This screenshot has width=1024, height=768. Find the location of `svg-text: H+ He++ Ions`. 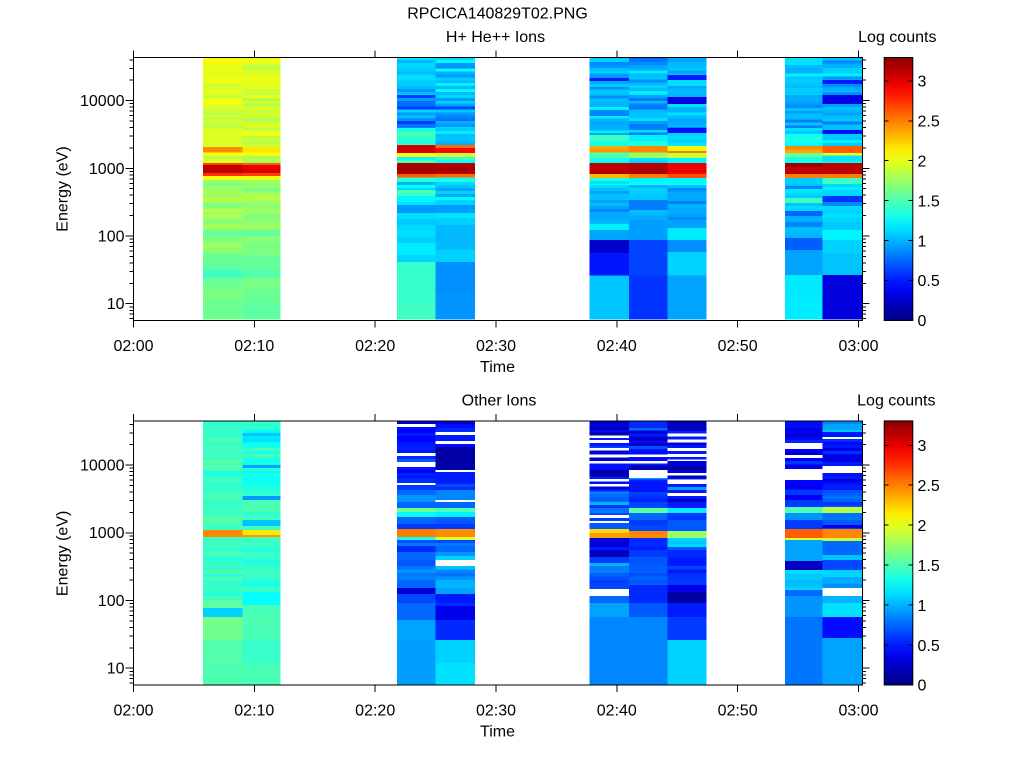

svg-text: H+ He++ Ions is located at coordinates (495, 37).